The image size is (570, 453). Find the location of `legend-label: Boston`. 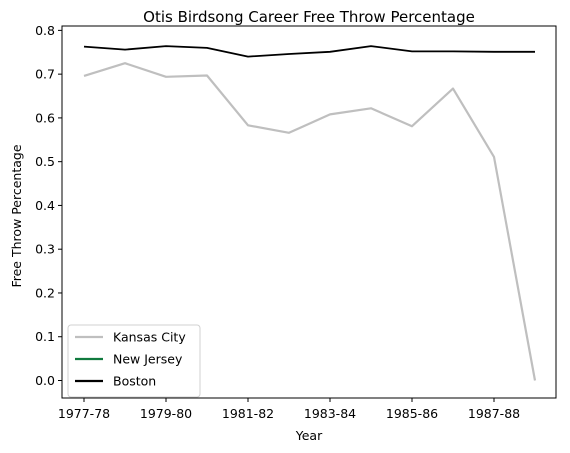

legend-label: Boston is located at coordinates (134, 381).